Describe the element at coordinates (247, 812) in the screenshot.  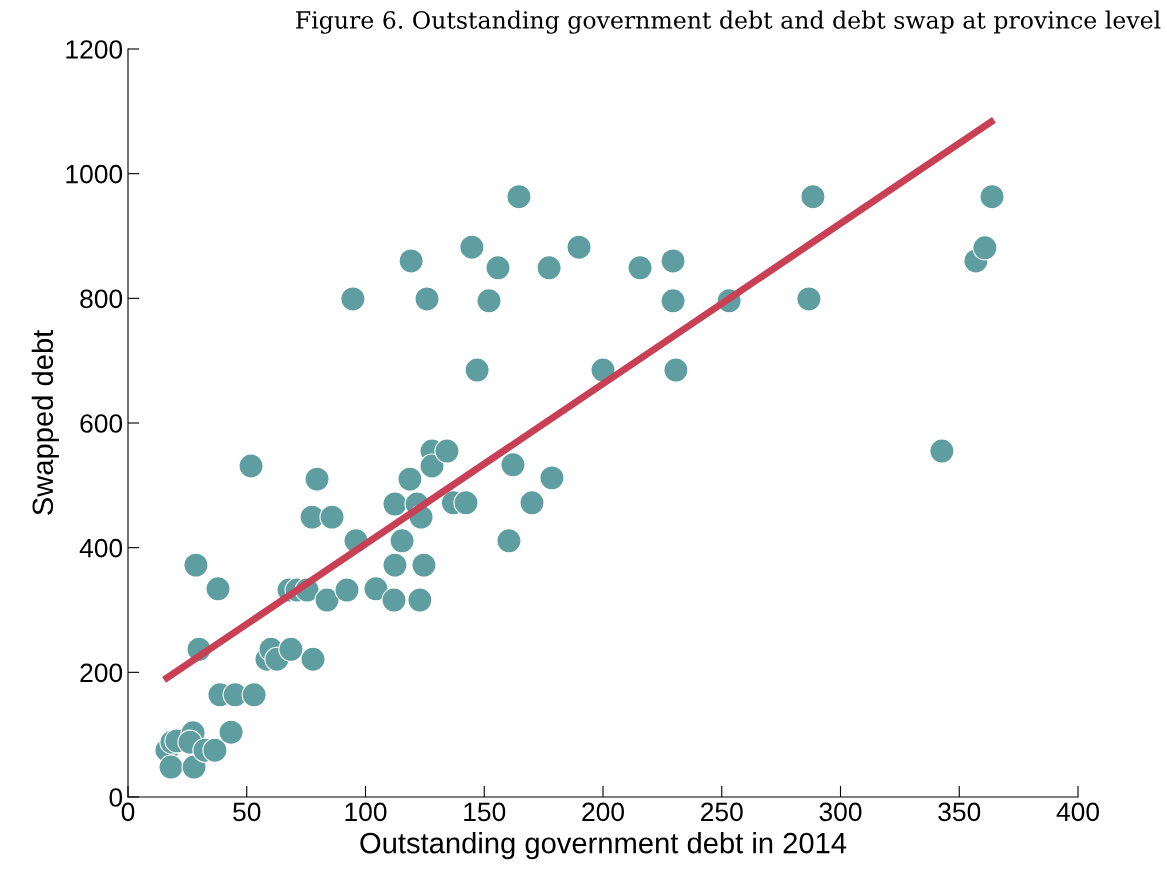
I see `x-tick-label: 50` at that location.